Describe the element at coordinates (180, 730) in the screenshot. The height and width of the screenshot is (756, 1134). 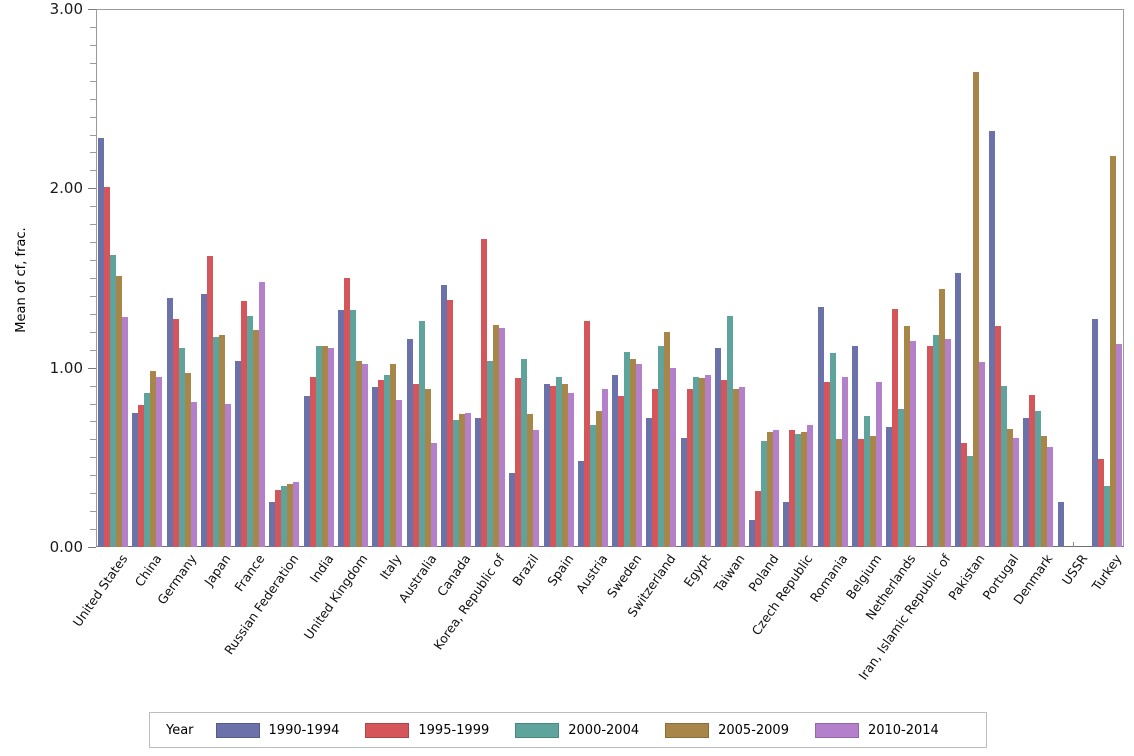
I see `legend-title: Year` at that location.